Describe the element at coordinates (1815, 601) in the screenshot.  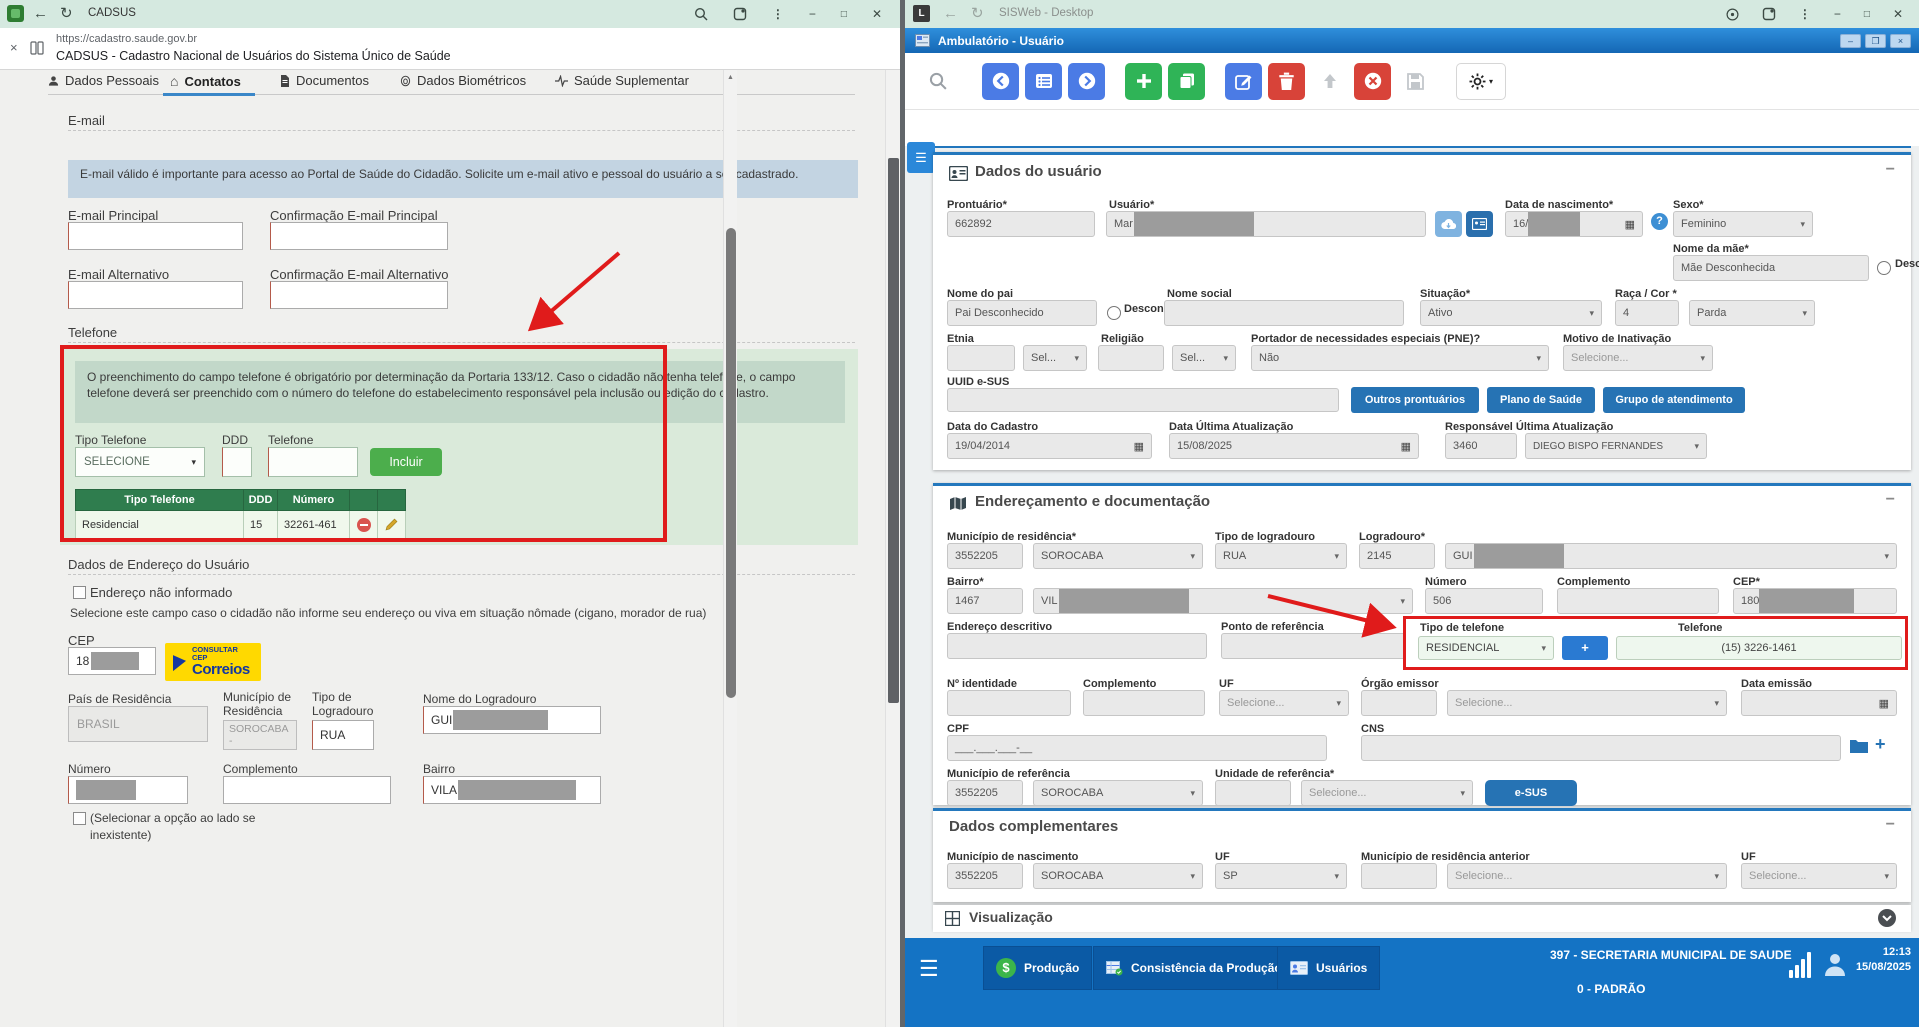
I see `cep-input: 180` at that location.